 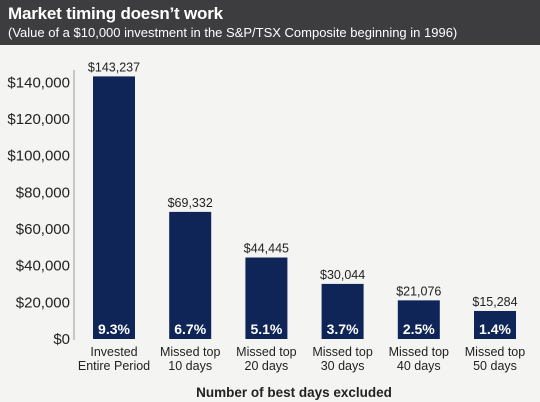 What do you see at coordinates (342, 275) in the screenshot?
I see `bar-value-label: $30,044` at bounding box center [342, 275].